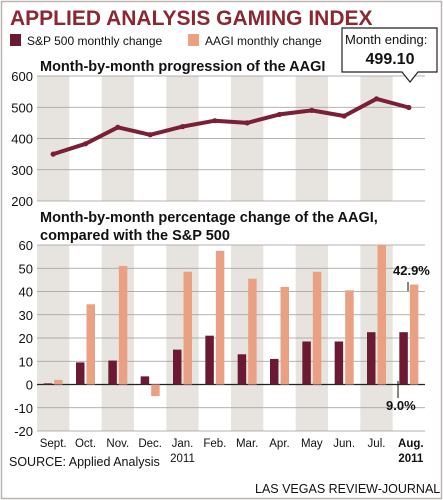  I want to click on month-ending-callout: Month ending: 499.10, so click(389, 55).